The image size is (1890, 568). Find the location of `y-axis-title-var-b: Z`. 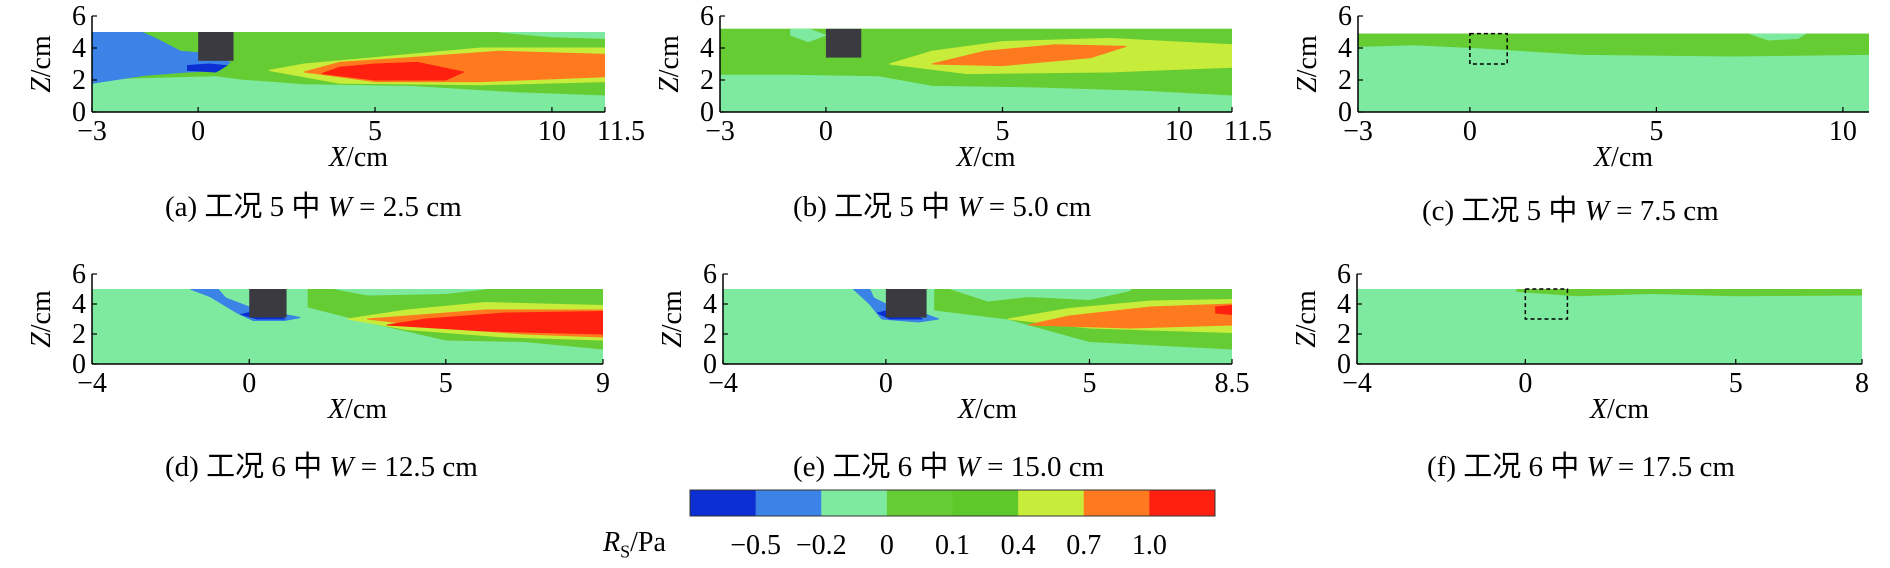

y-axis-title-var-b: Z is located at coordinates (669, 85).